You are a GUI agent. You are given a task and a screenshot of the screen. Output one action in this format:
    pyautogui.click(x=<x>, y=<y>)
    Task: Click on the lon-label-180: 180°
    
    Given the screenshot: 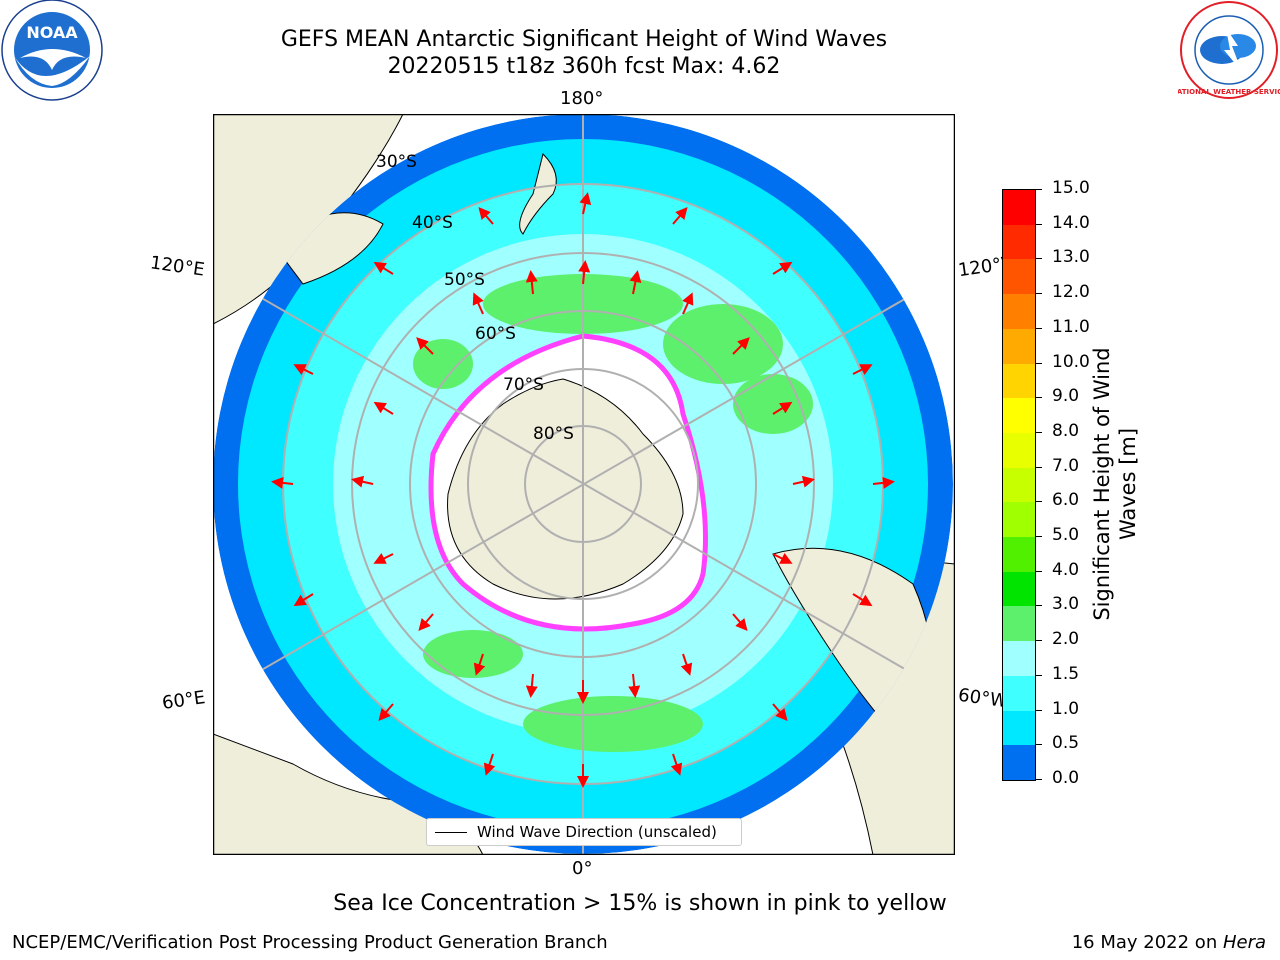 What is the action you would take?
    pyautogui.click(x=582, y=98)
    